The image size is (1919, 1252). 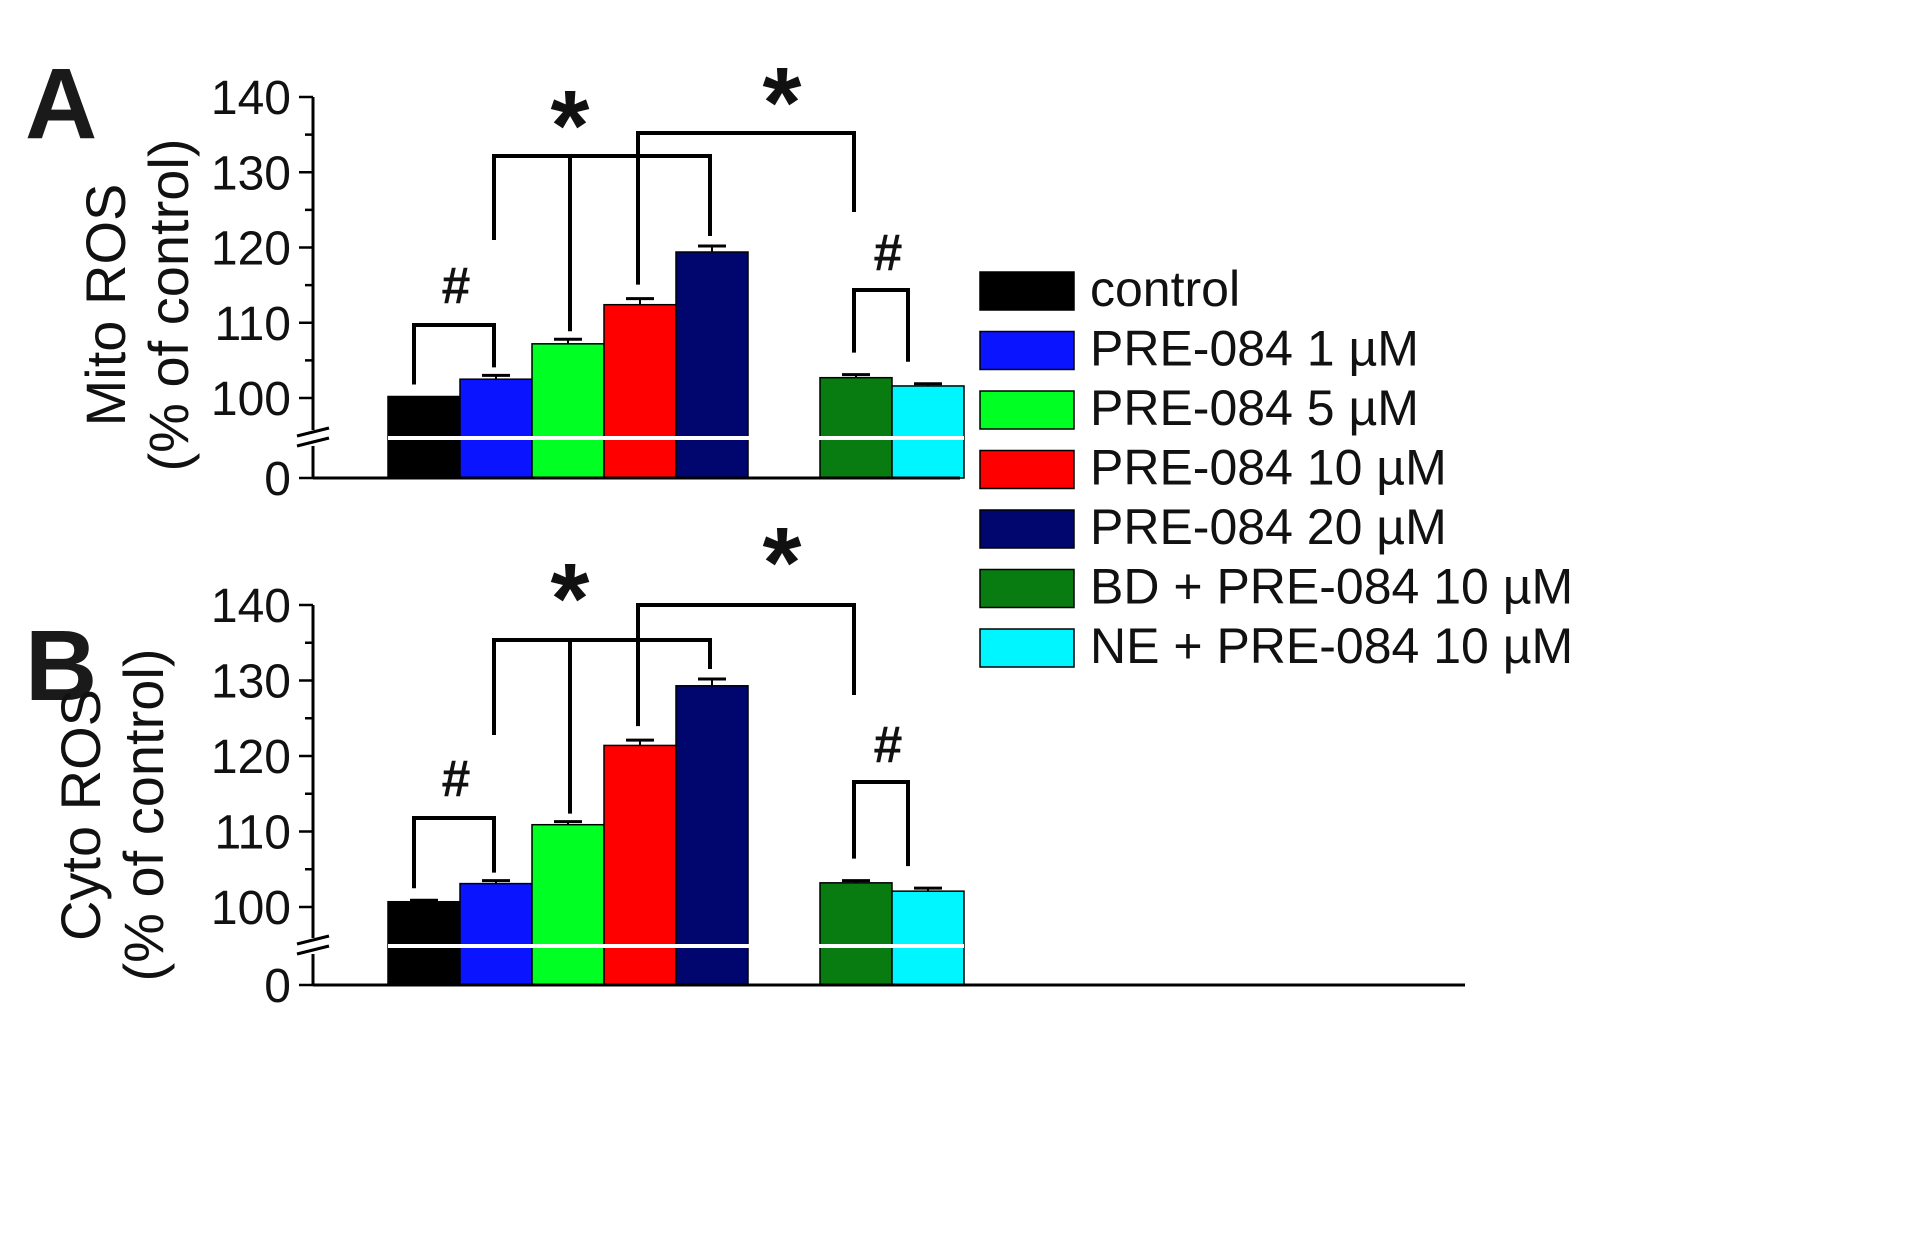 I want to click on legend-label-4: PRE-084 10 µM, so click(x=1268, y=468).